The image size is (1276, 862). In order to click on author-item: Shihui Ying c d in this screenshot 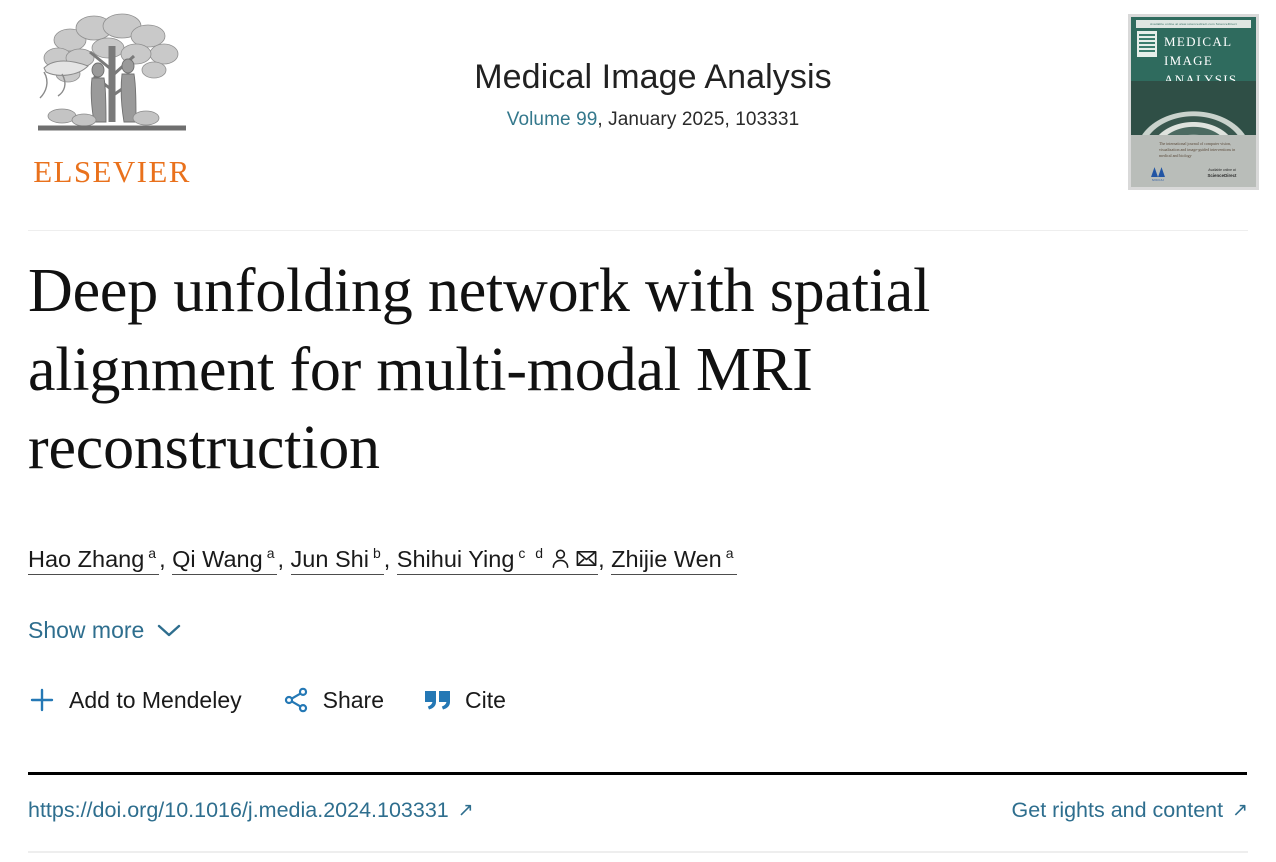, I will do `click(497, 560)`.